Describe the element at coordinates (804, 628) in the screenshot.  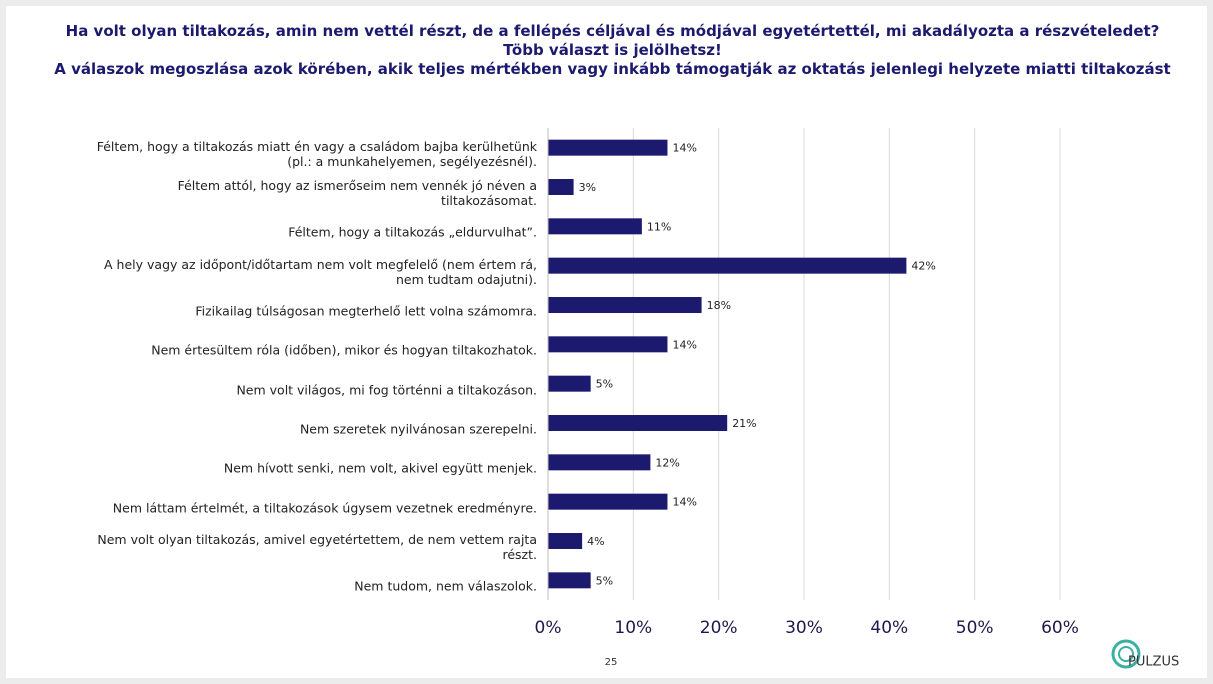
I see `x-tick-label: 30%` at that location.